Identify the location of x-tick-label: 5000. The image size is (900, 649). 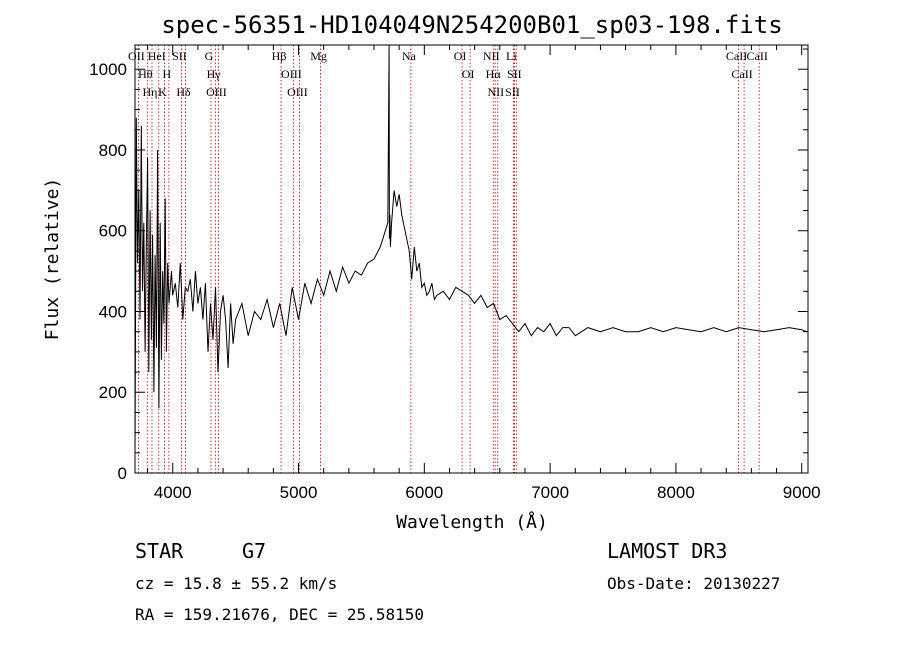
(299, 492).